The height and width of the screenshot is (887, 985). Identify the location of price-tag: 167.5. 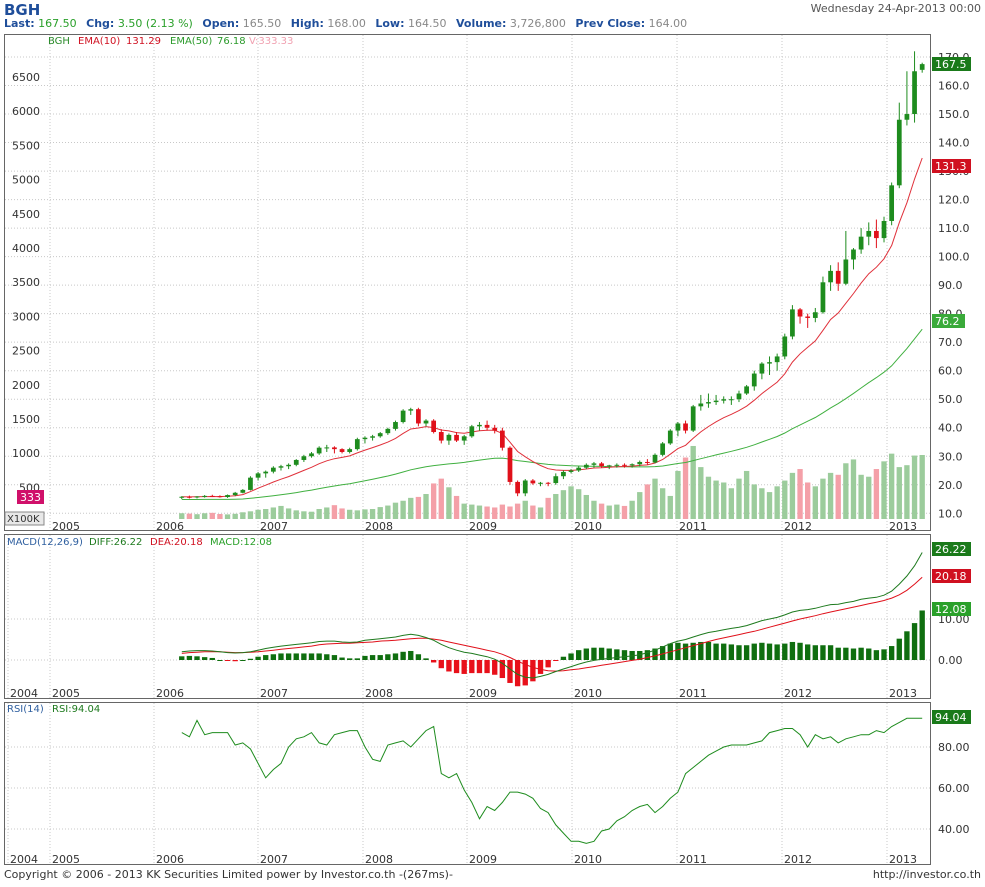
(951, 64).